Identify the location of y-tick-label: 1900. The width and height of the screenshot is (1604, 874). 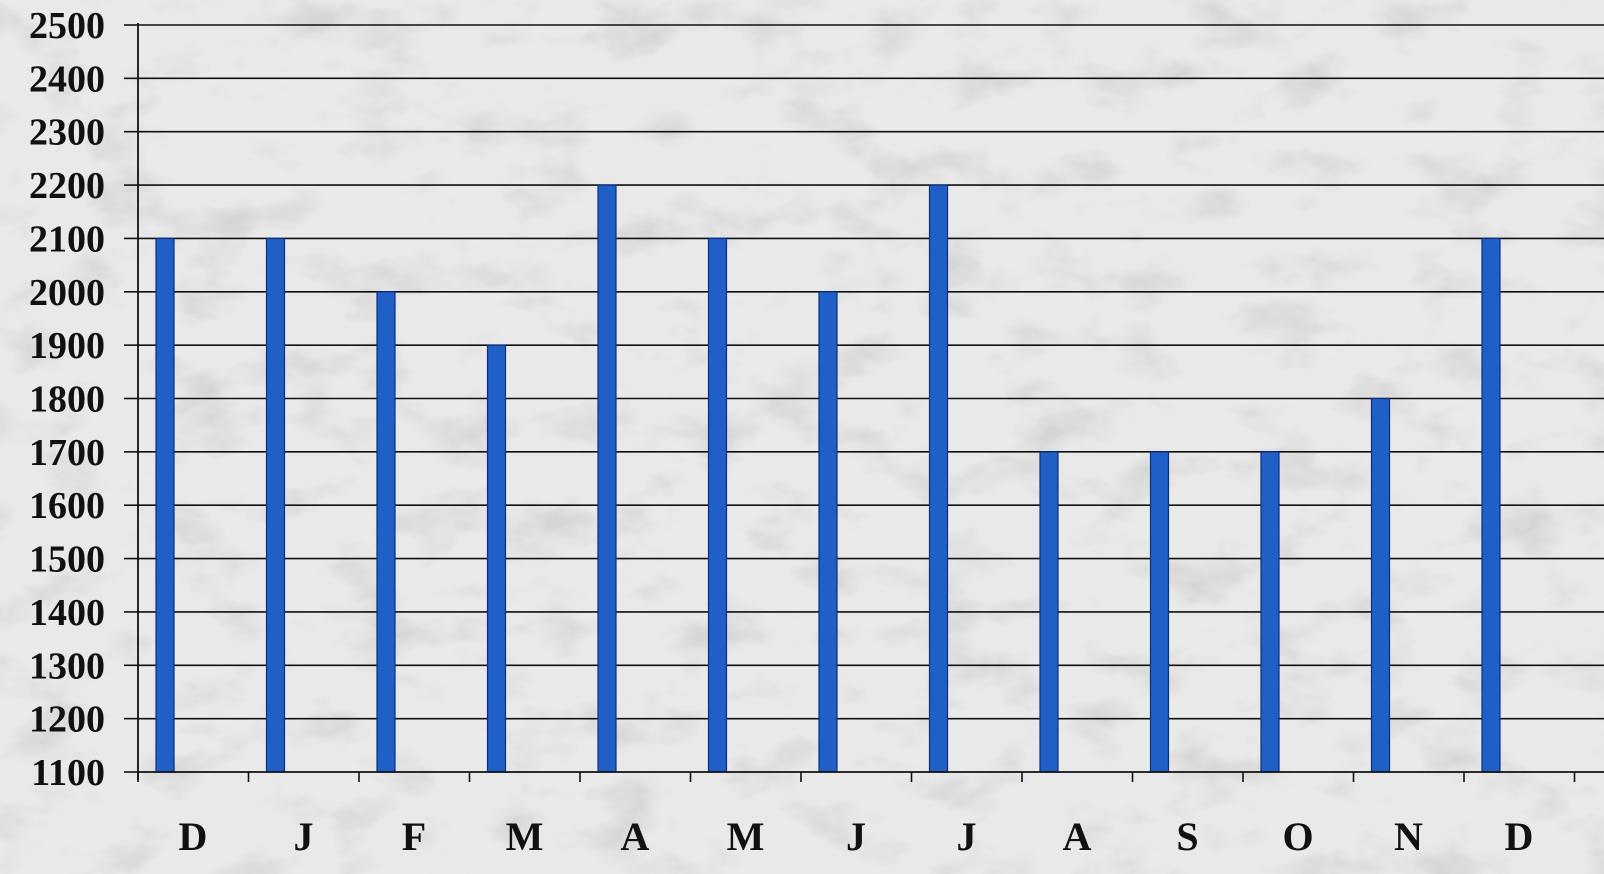
(67, 346).